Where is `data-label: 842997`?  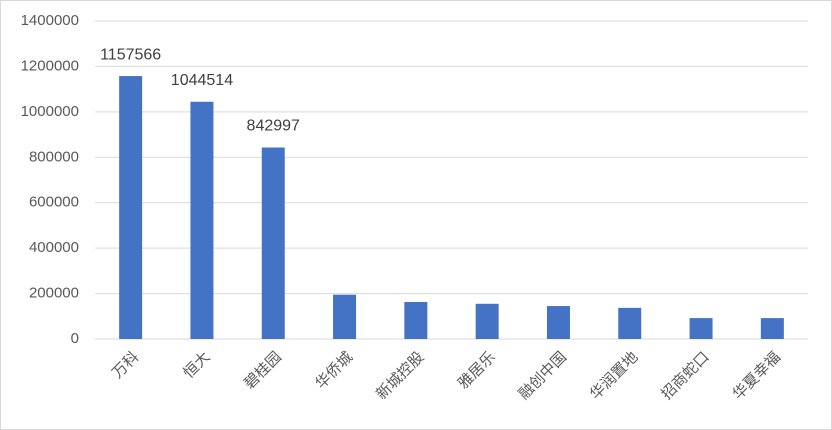
data-label: 842997 is located at coordinates (273, 126).